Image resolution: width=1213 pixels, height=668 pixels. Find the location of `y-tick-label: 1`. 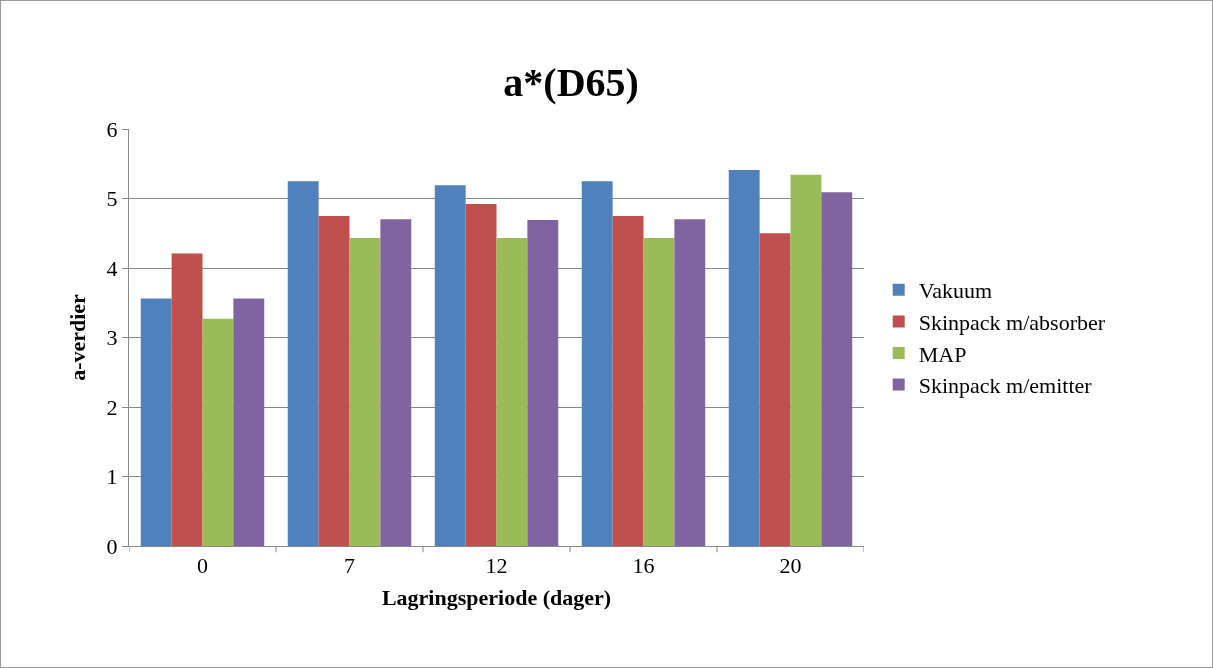

y-tick-label: 1 is located at coordinates (112, 477).